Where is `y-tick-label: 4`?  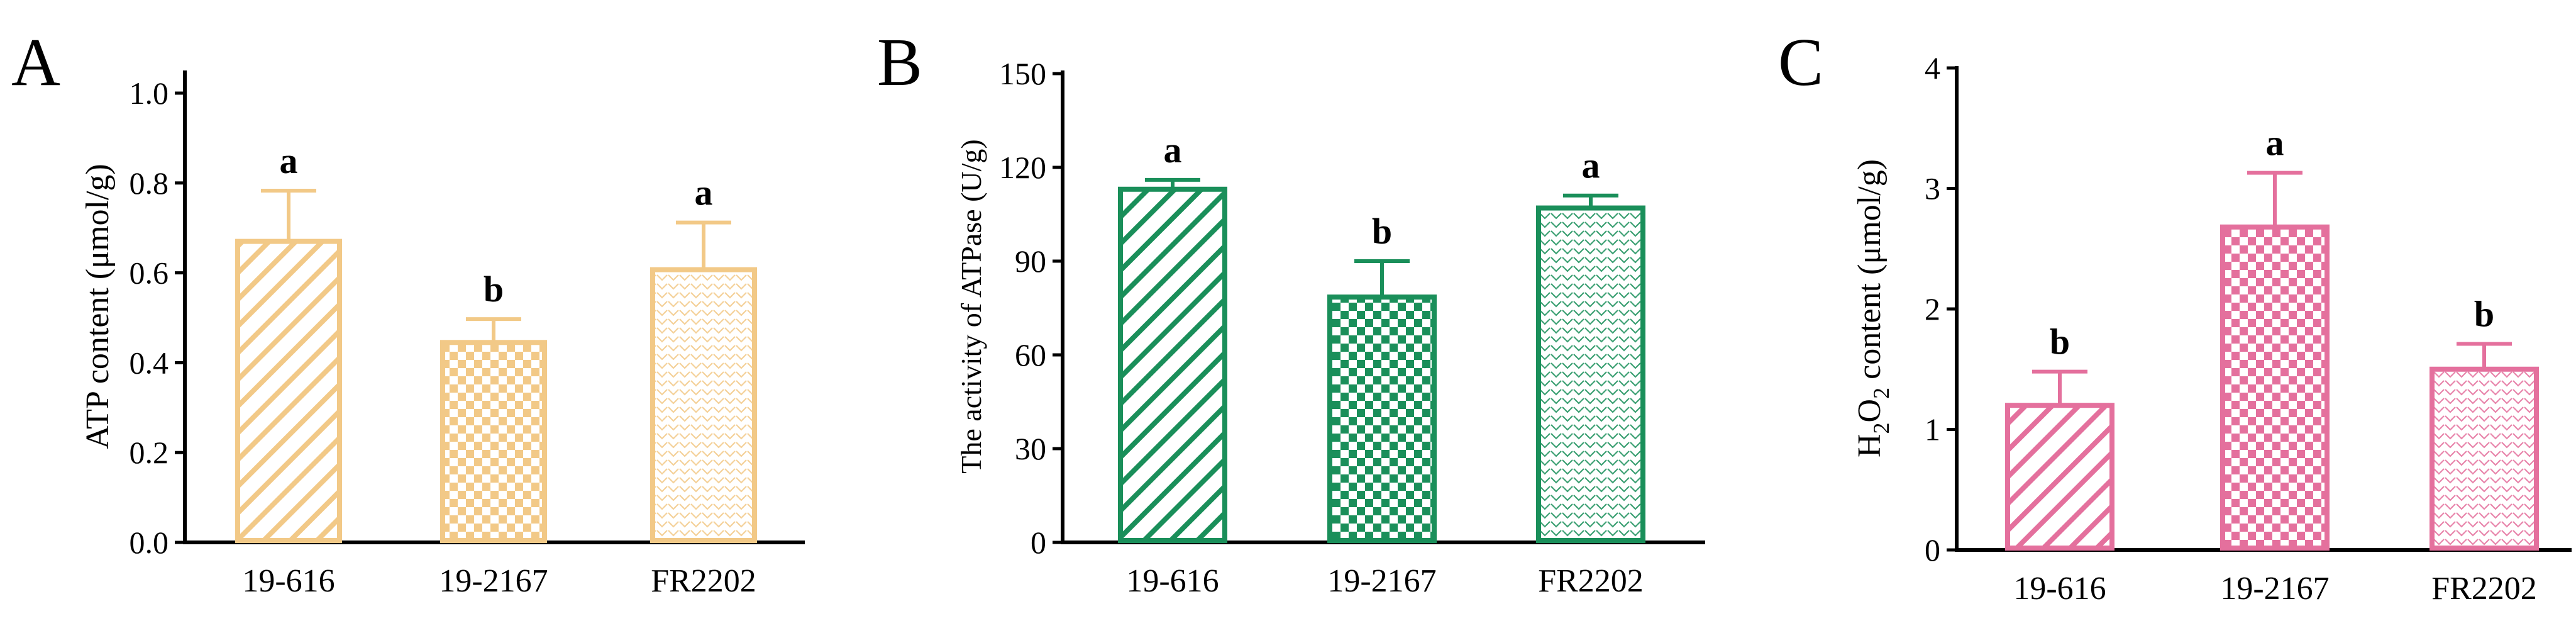
y-tick-label: 4 is located at coordinates (1932, 68).